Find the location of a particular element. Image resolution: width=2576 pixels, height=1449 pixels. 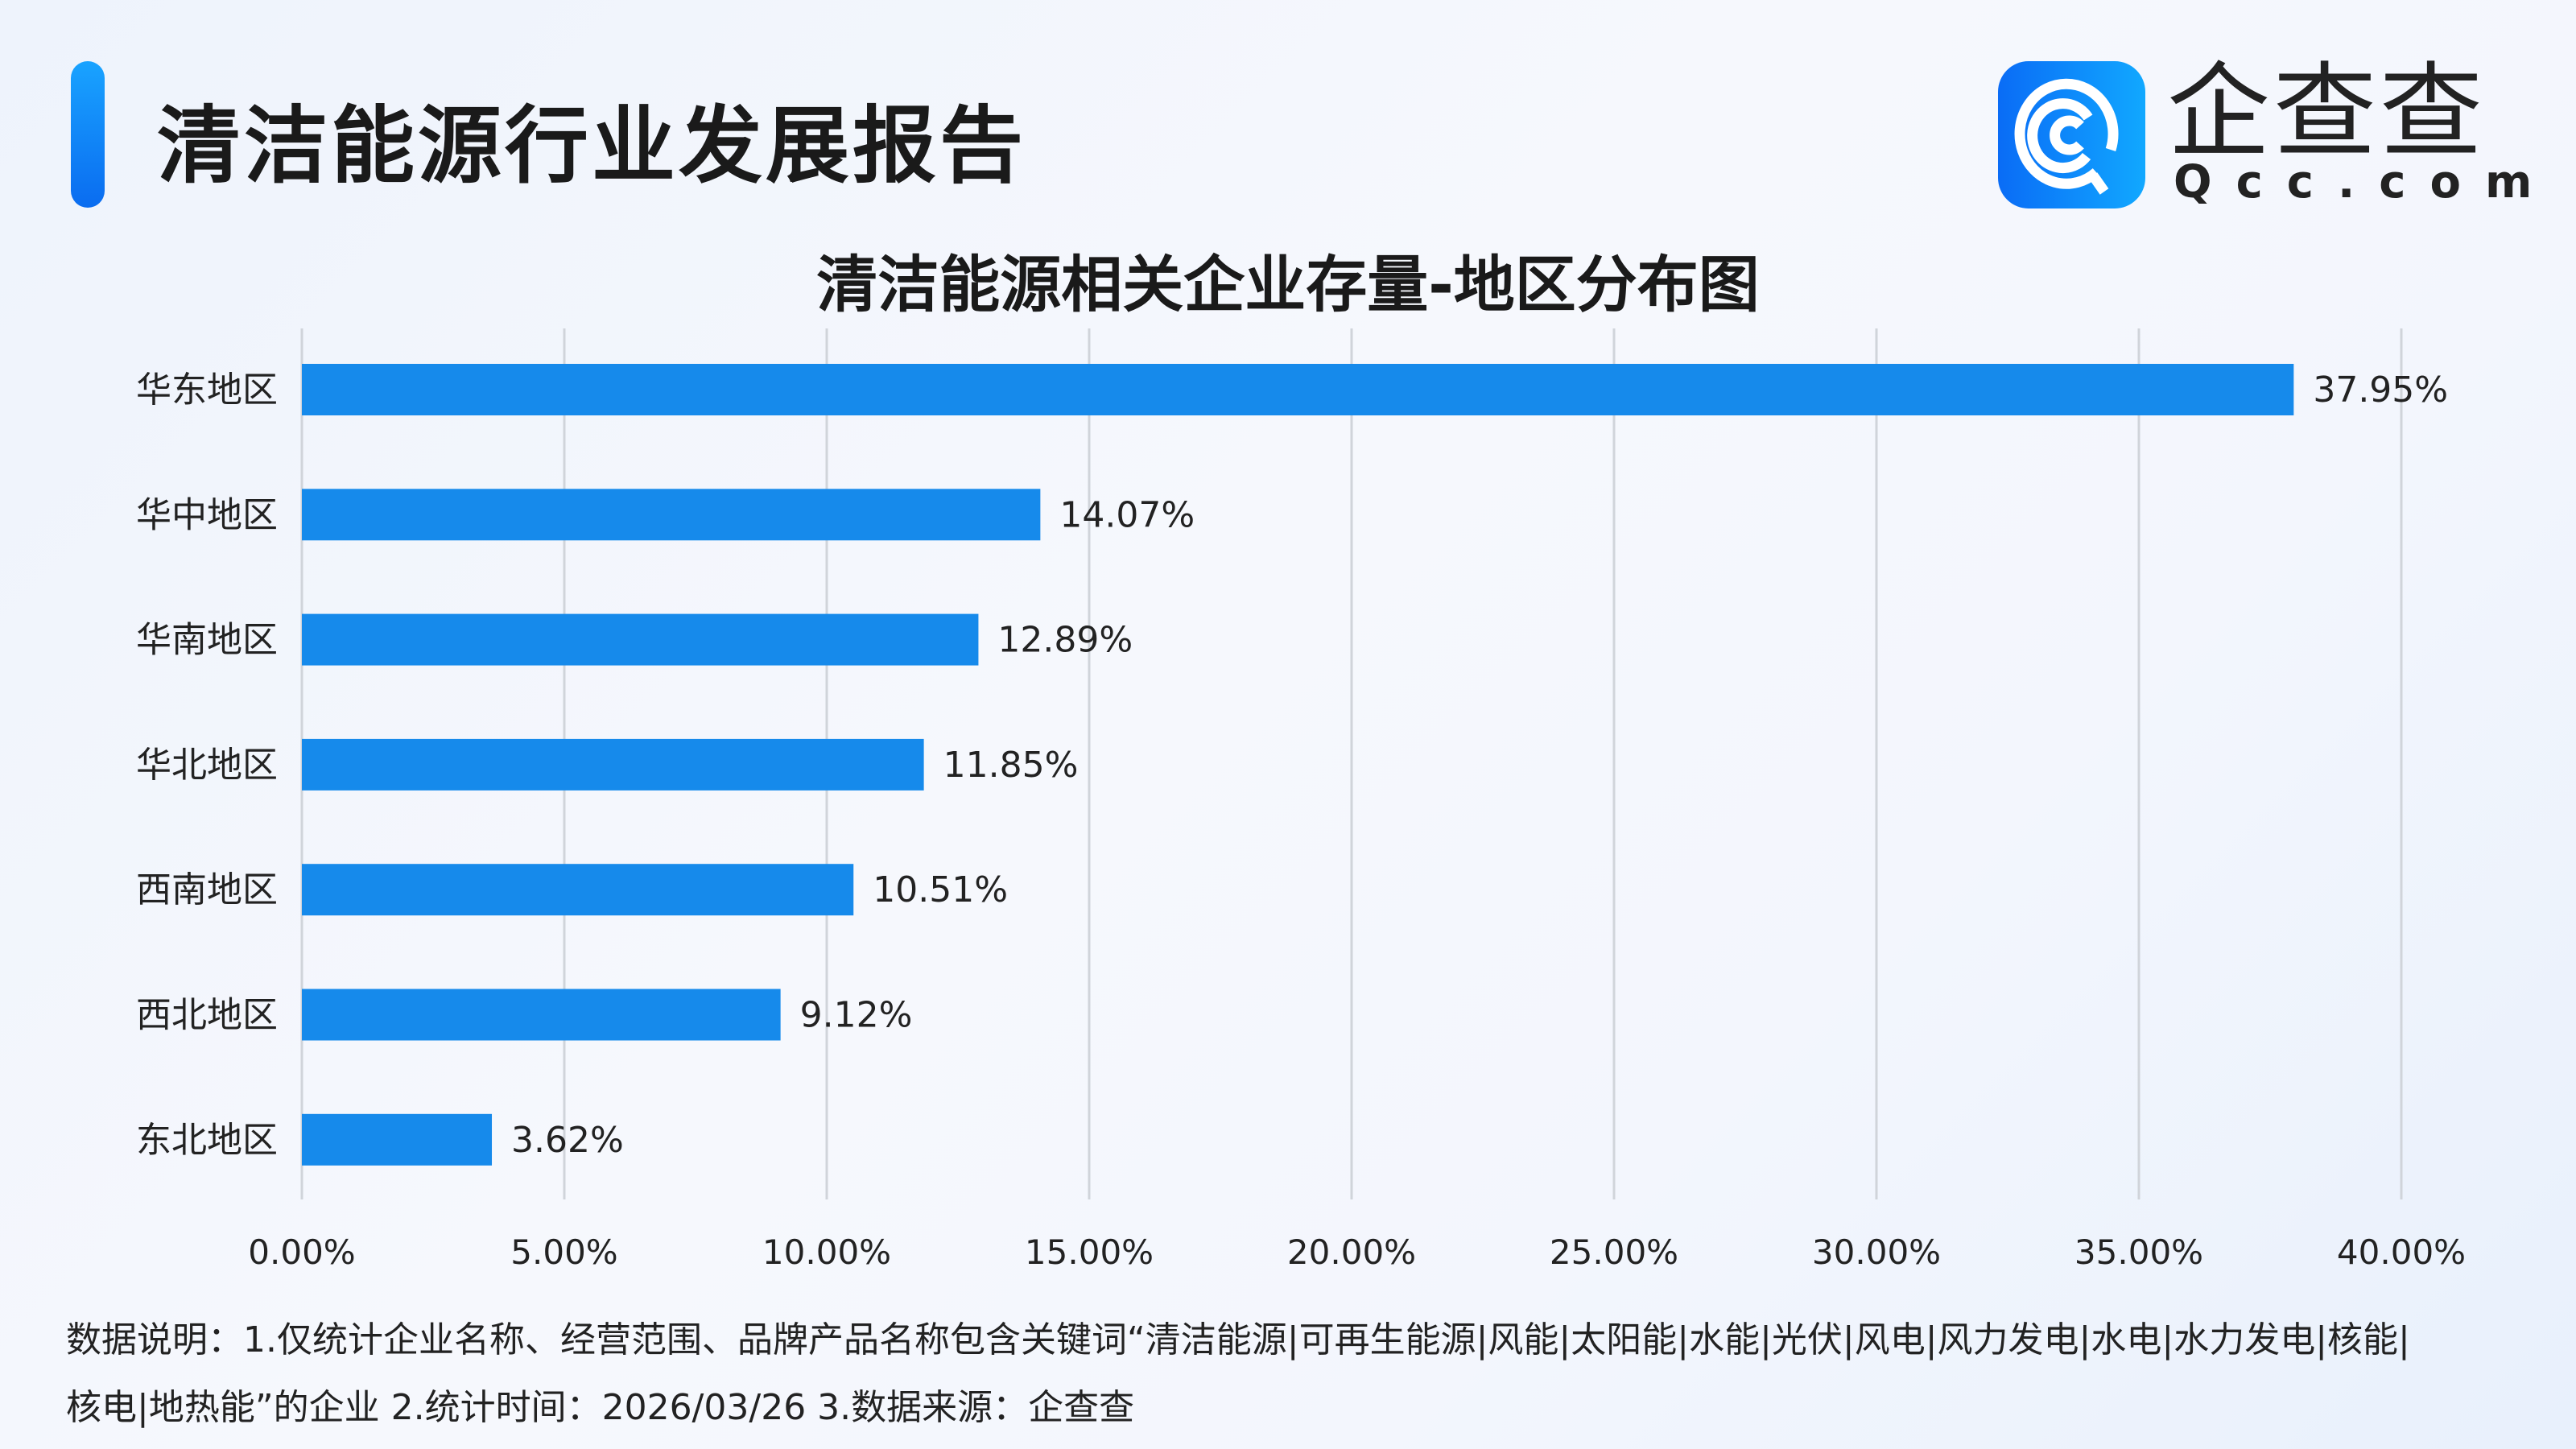

x-tick-label: 10.00% is located at coordinates (826, 1252).